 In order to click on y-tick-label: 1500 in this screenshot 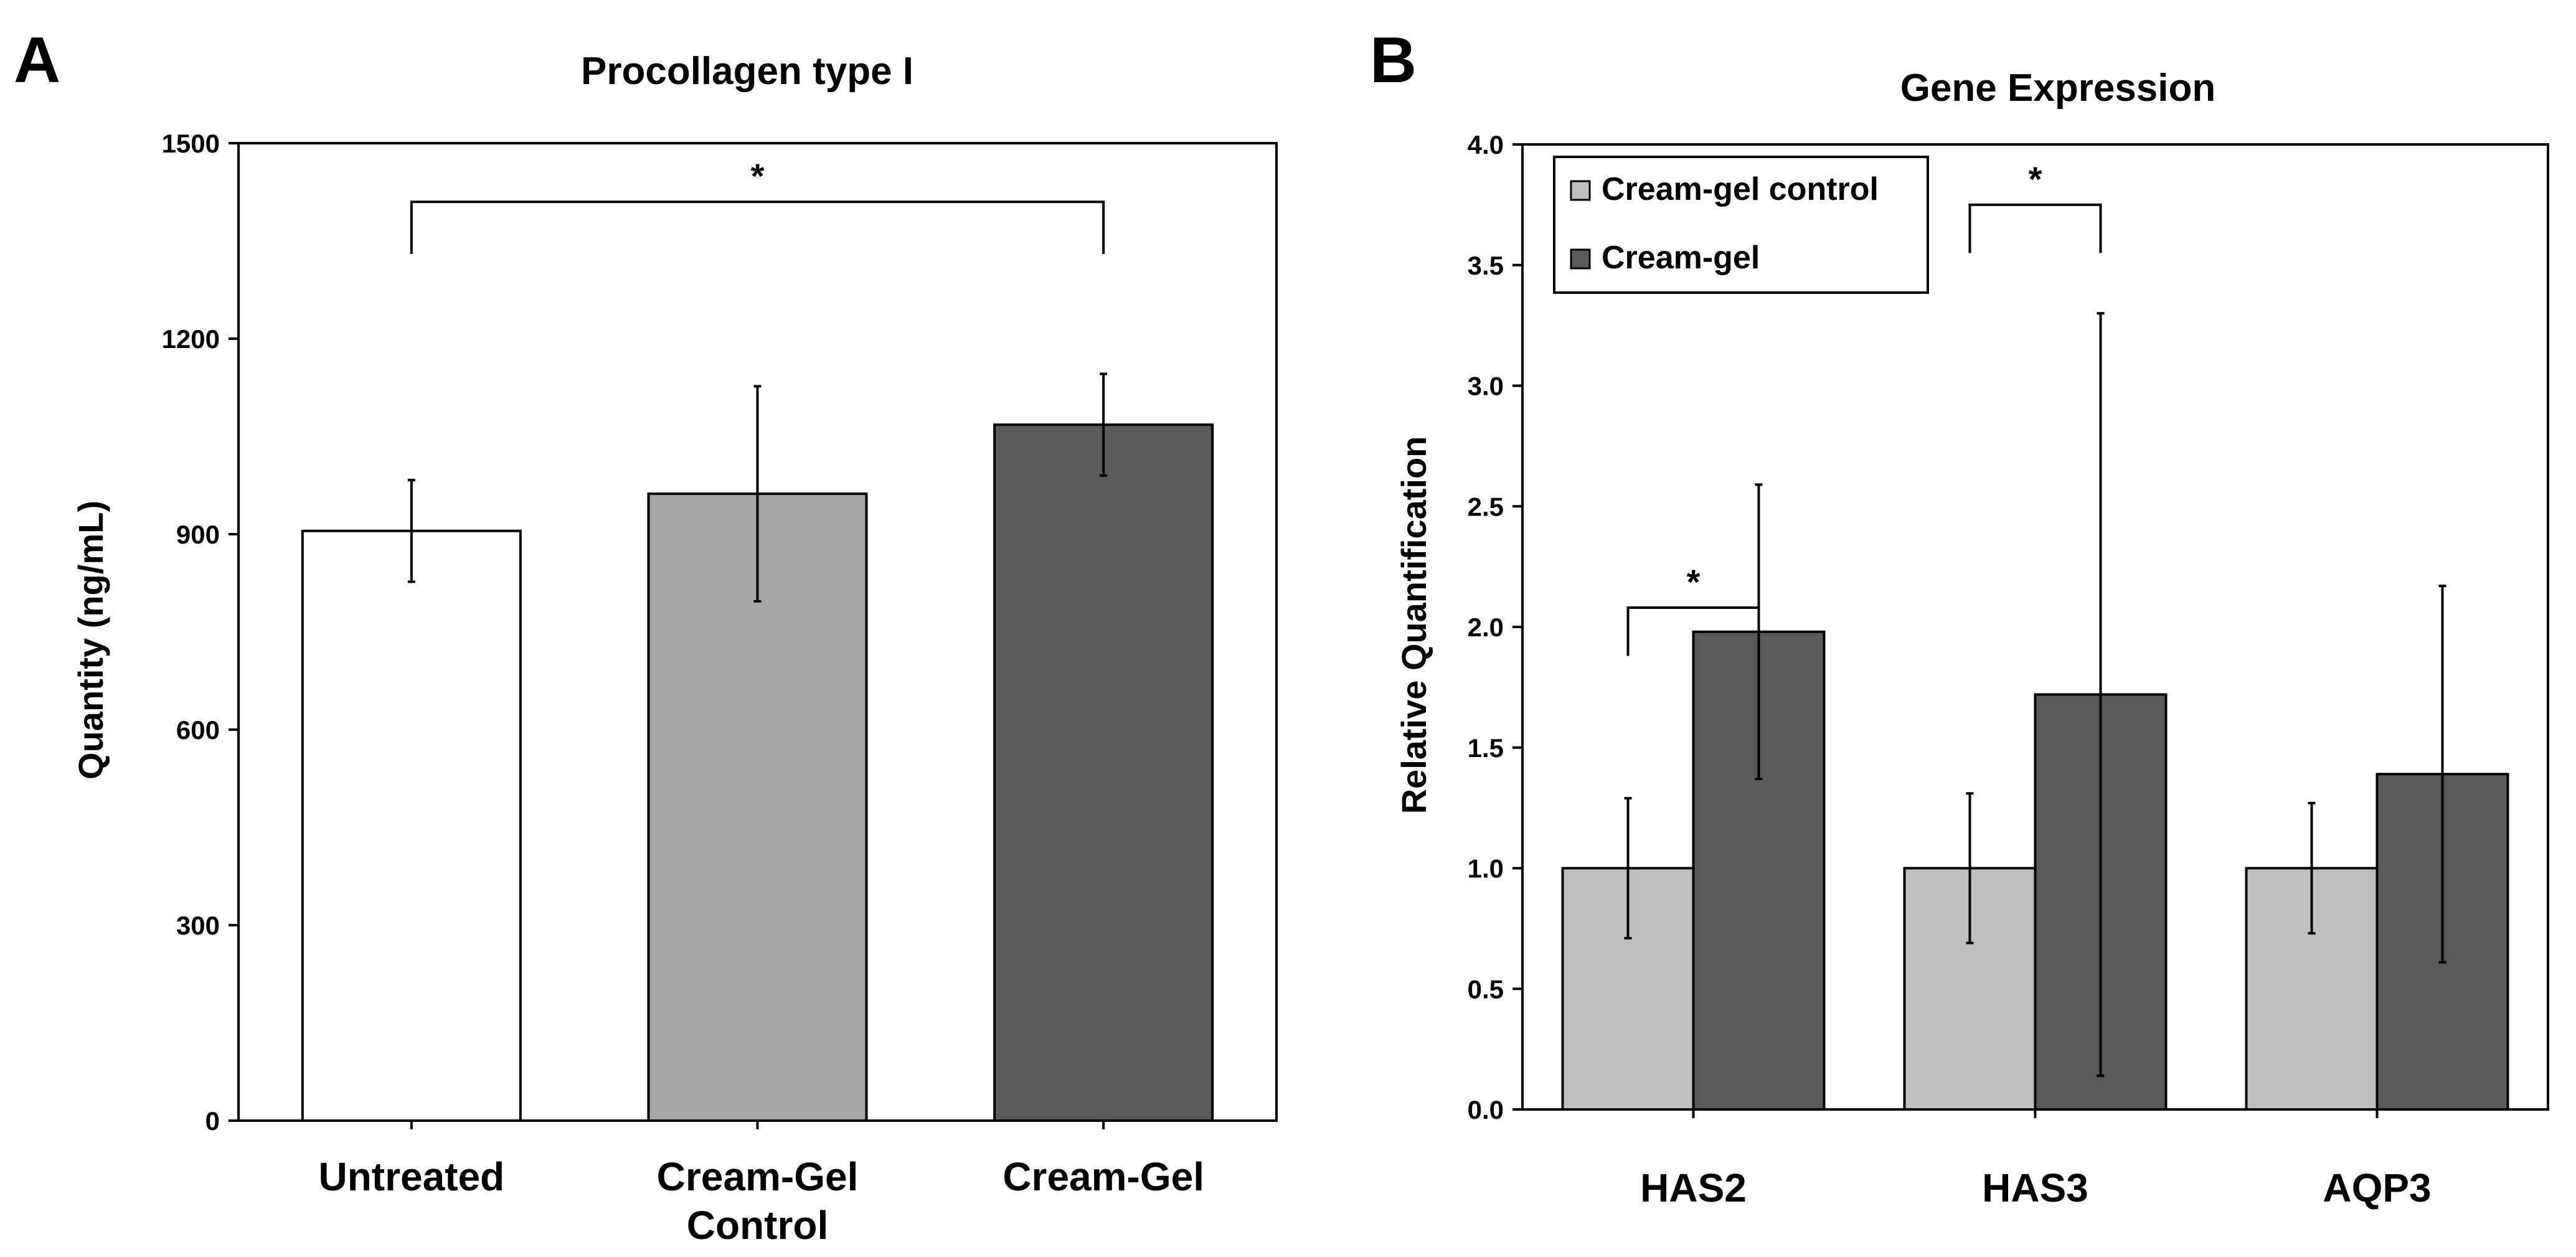, I will do `click(191, 143)`.